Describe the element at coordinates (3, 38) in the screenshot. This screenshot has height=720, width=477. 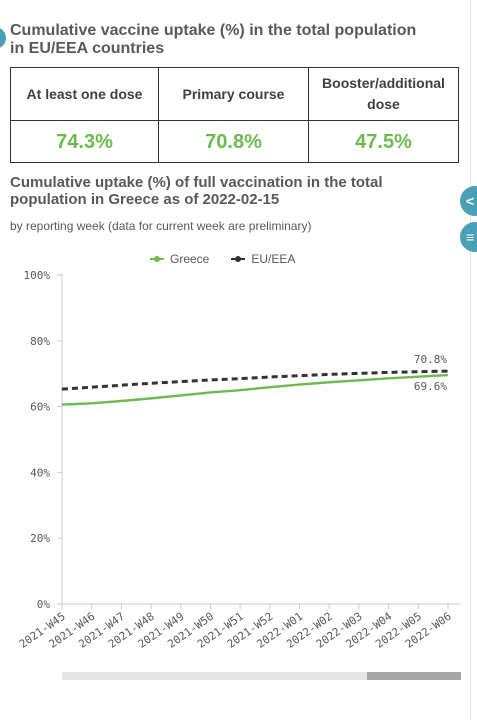
I see `section-badge` at that location.